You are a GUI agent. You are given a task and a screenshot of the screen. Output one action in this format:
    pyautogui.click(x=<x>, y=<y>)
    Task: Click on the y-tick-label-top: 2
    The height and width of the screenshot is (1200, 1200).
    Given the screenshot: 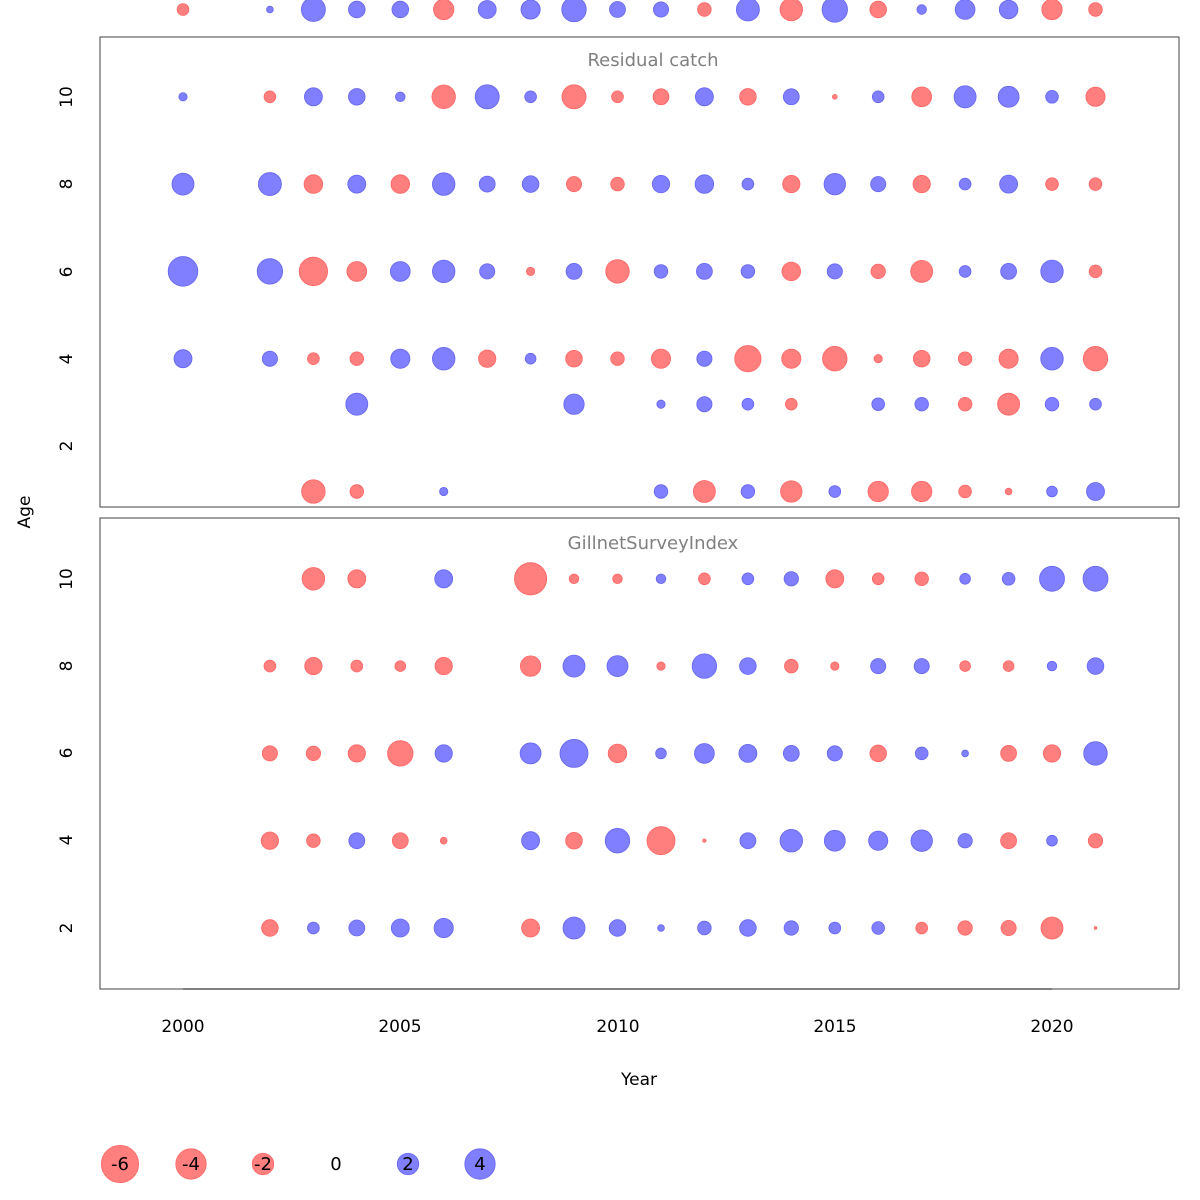 What is the action you would take?
    pyautogui.click(x=67, y=446)
    